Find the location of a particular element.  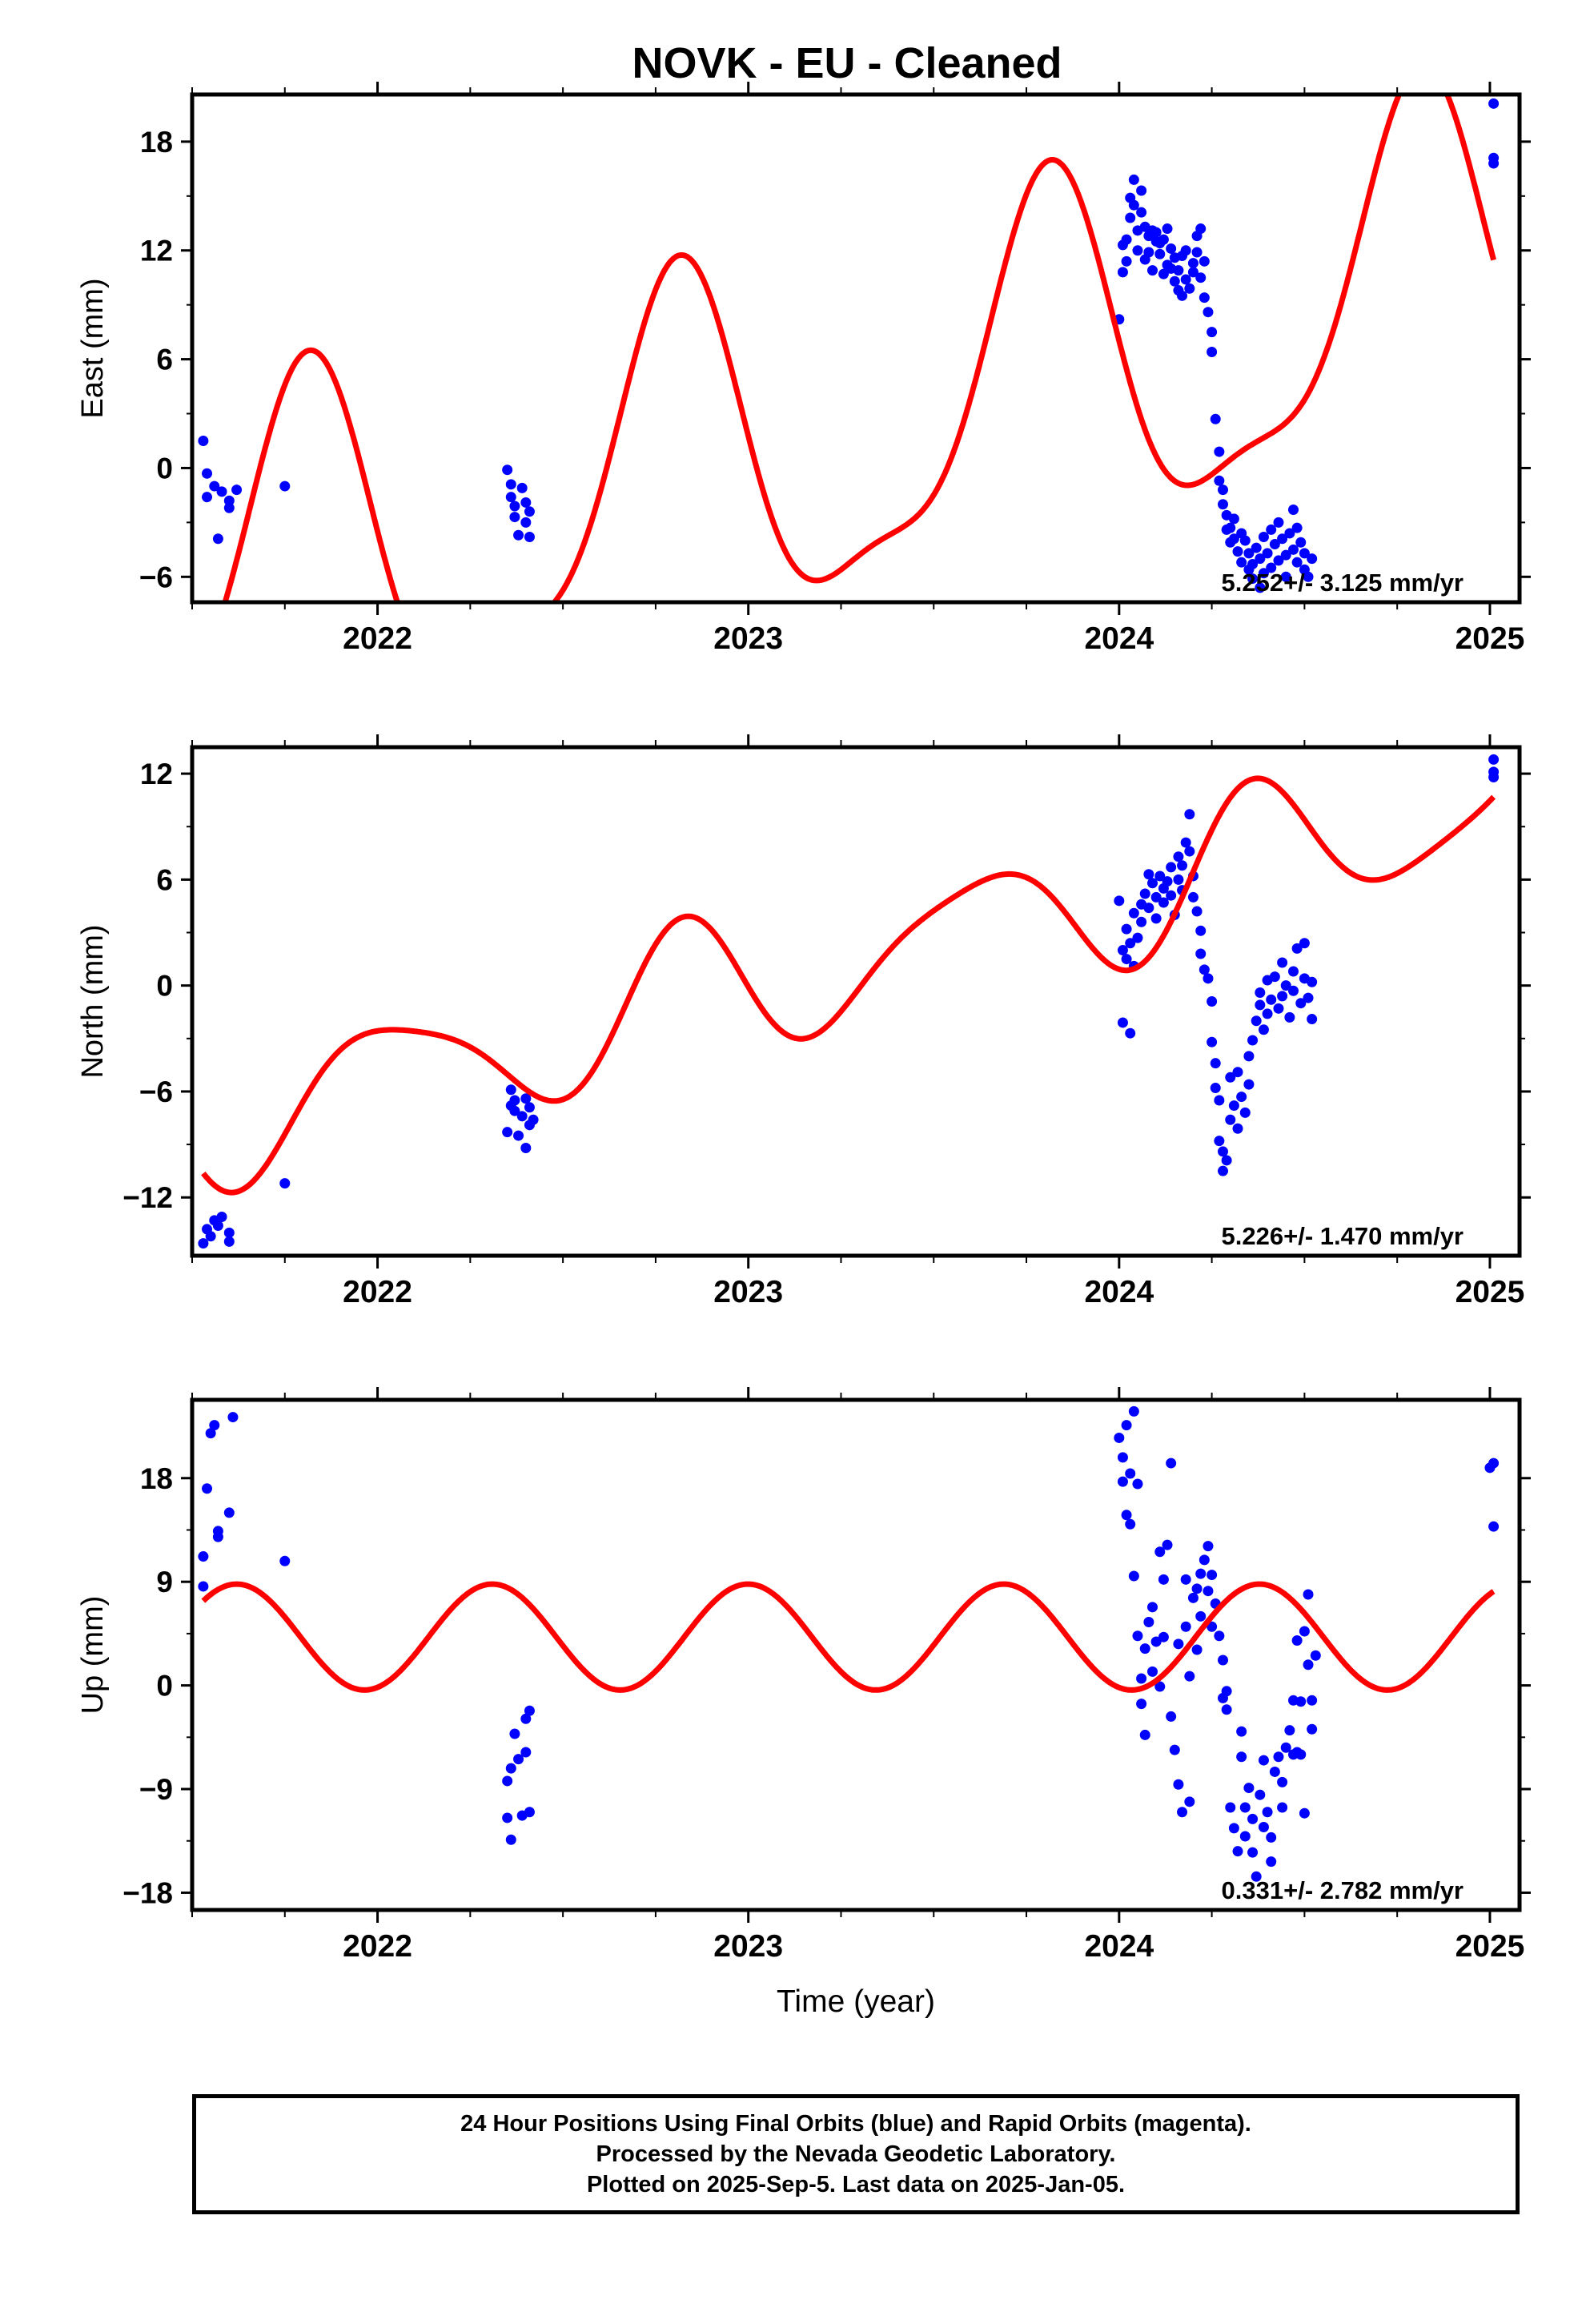

y-tick-label: −6 is located at coordinates (156, 1092).